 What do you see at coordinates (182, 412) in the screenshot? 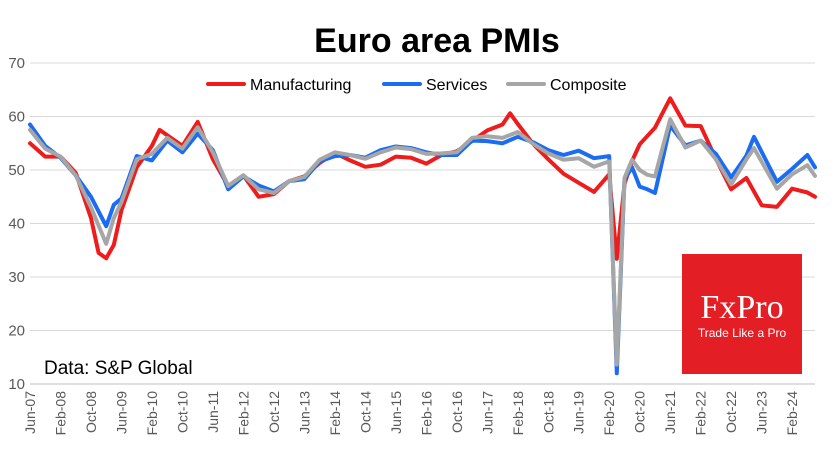
I see `x-tick-label: Oct-10` at bounding box center [182, 412].